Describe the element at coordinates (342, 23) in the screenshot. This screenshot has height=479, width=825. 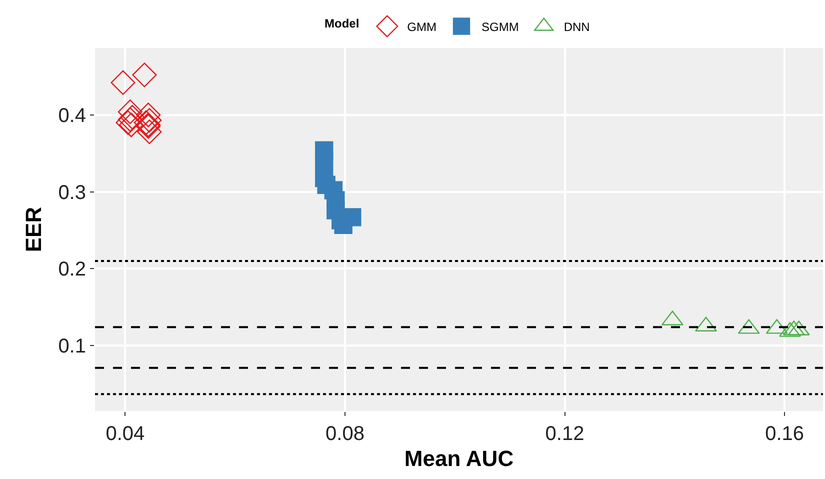
I see `legend-title: Model` at that location.